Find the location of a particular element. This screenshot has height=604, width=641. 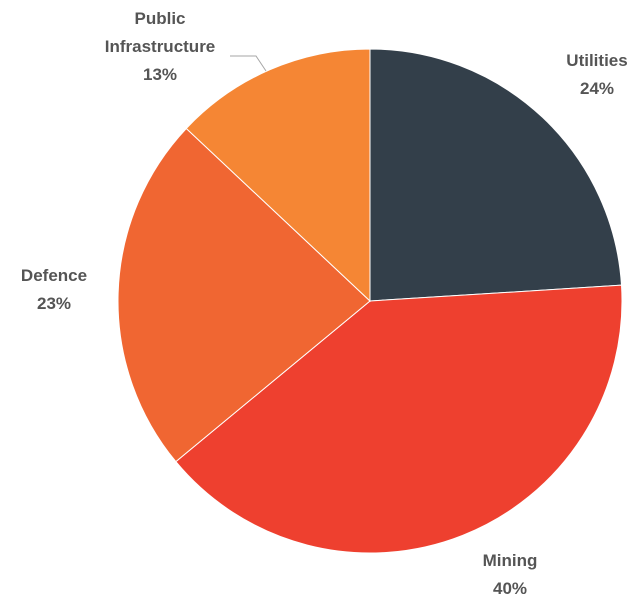

slice-name-public-infrastructure: Infrastructure is located at coordinates (160, 46).